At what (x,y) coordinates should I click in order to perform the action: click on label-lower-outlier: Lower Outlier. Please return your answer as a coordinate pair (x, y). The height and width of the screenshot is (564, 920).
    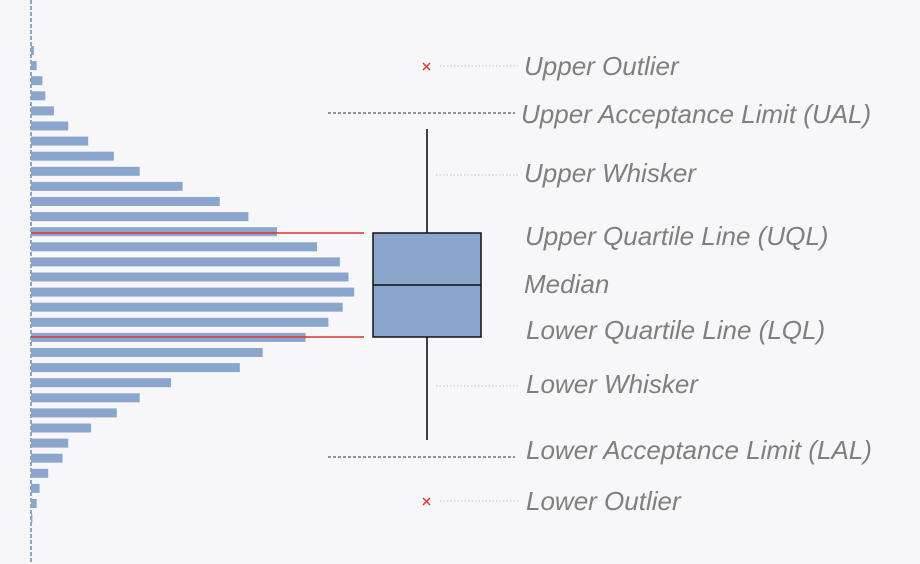
    Looking at the image, I should click on (604, 501).